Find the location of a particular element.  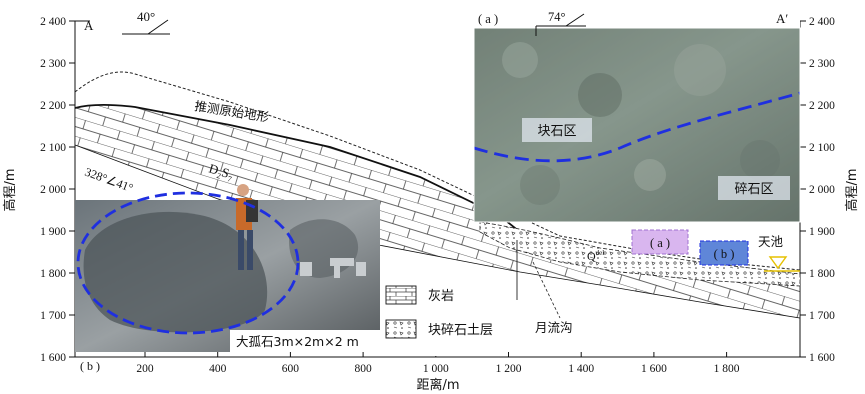

x-tick-label: 1 200 is located at coordinates (509, 369).